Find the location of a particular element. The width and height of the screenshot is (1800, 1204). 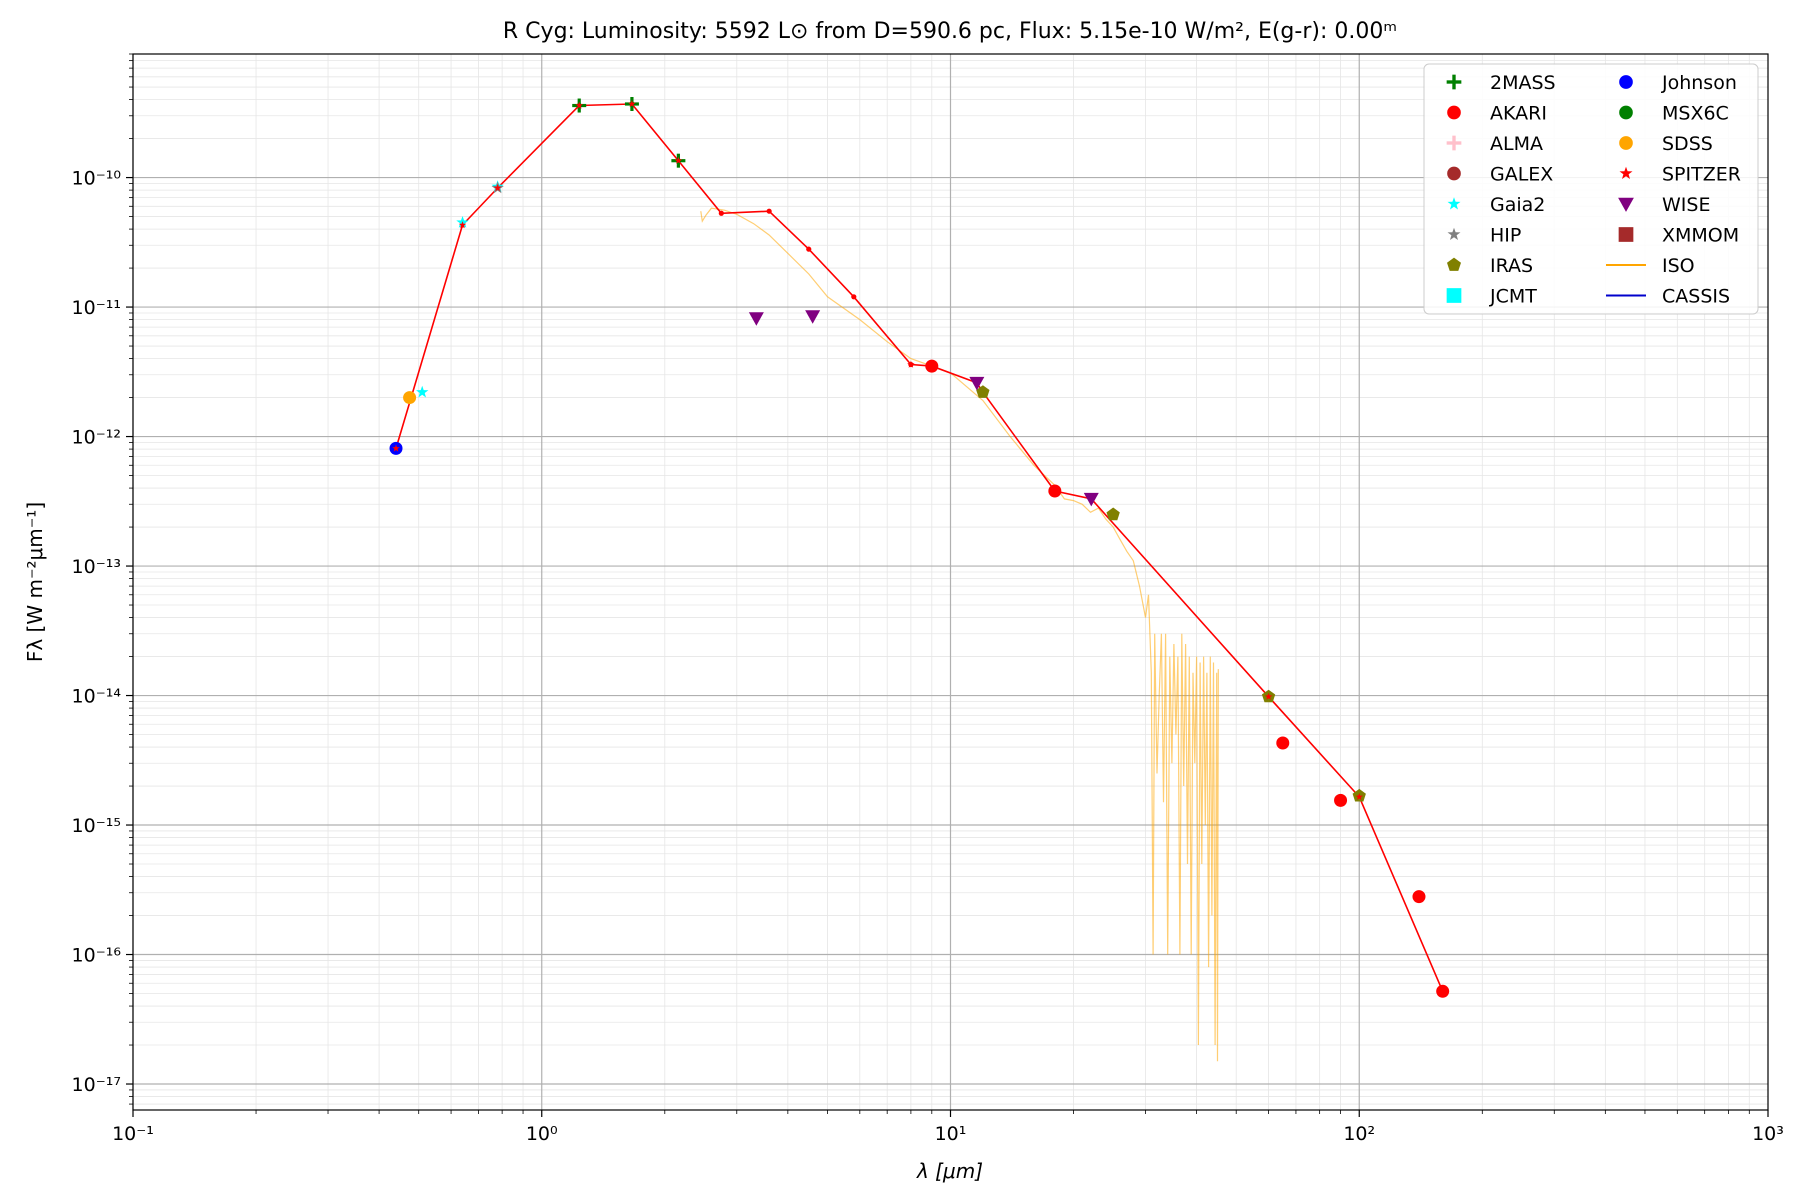

y-tick-label: 10⁻¹⁶ is located at coordinates (96, 956).